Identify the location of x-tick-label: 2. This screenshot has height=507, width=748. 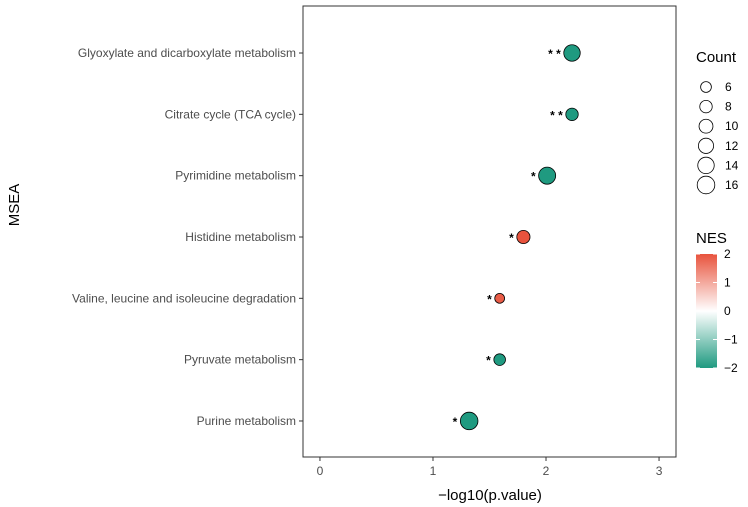
(546, 471).